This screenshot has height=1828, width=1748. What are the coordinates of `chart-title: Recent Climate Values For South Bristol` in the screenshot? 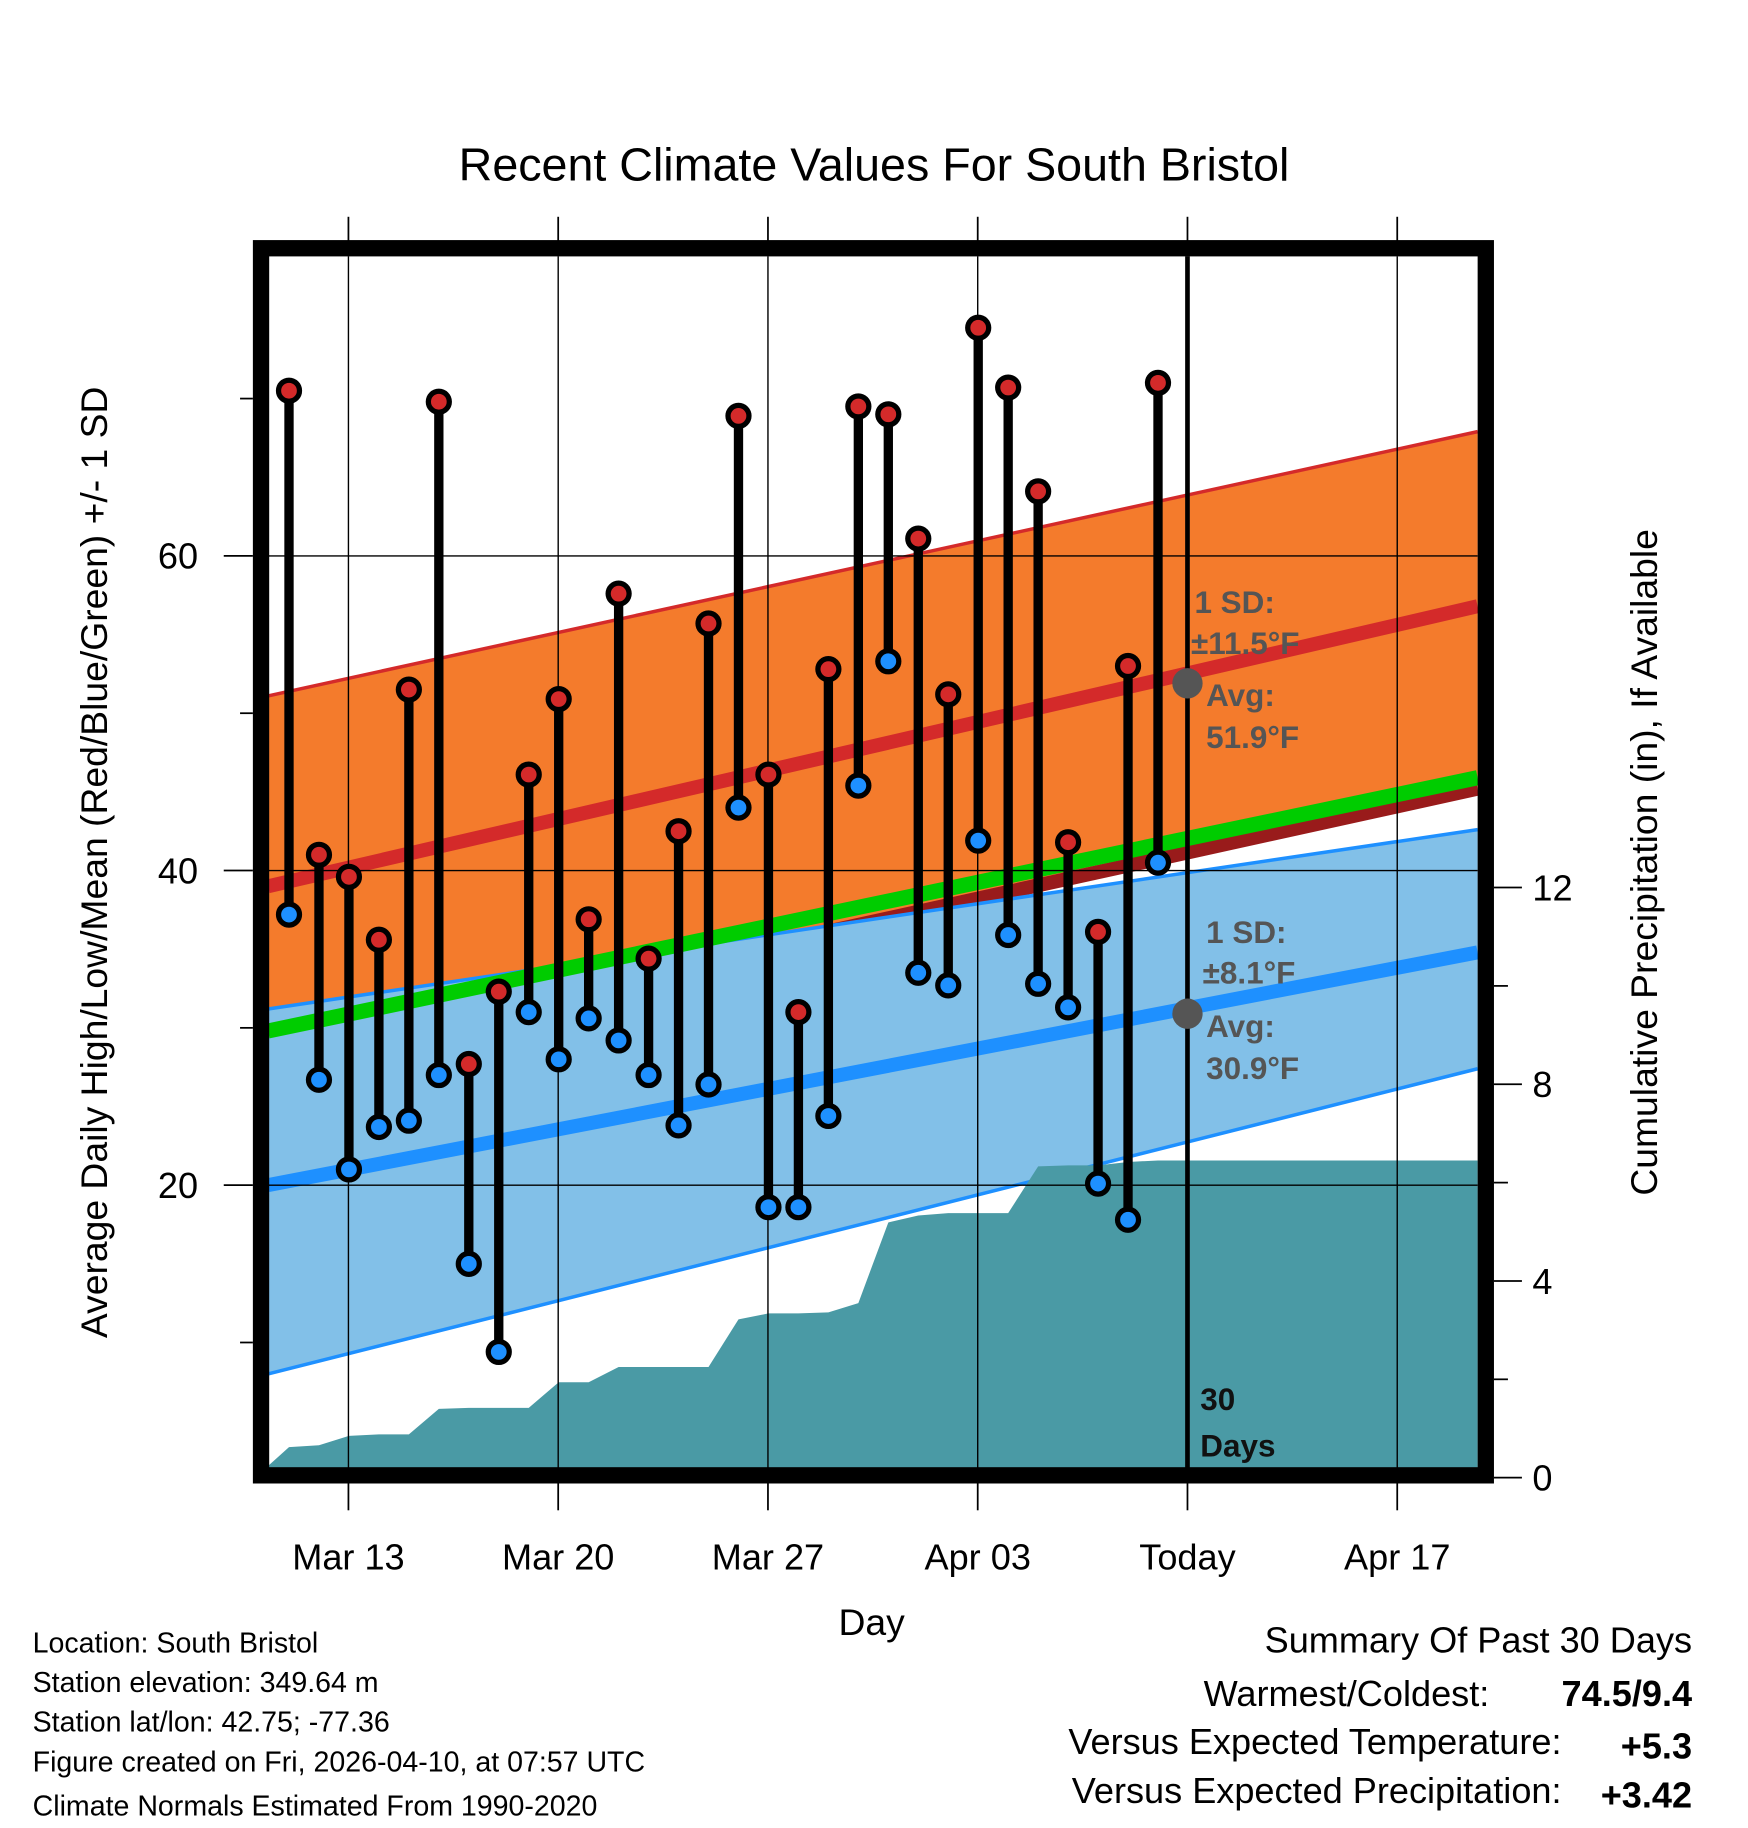 It's located at (874, 165).